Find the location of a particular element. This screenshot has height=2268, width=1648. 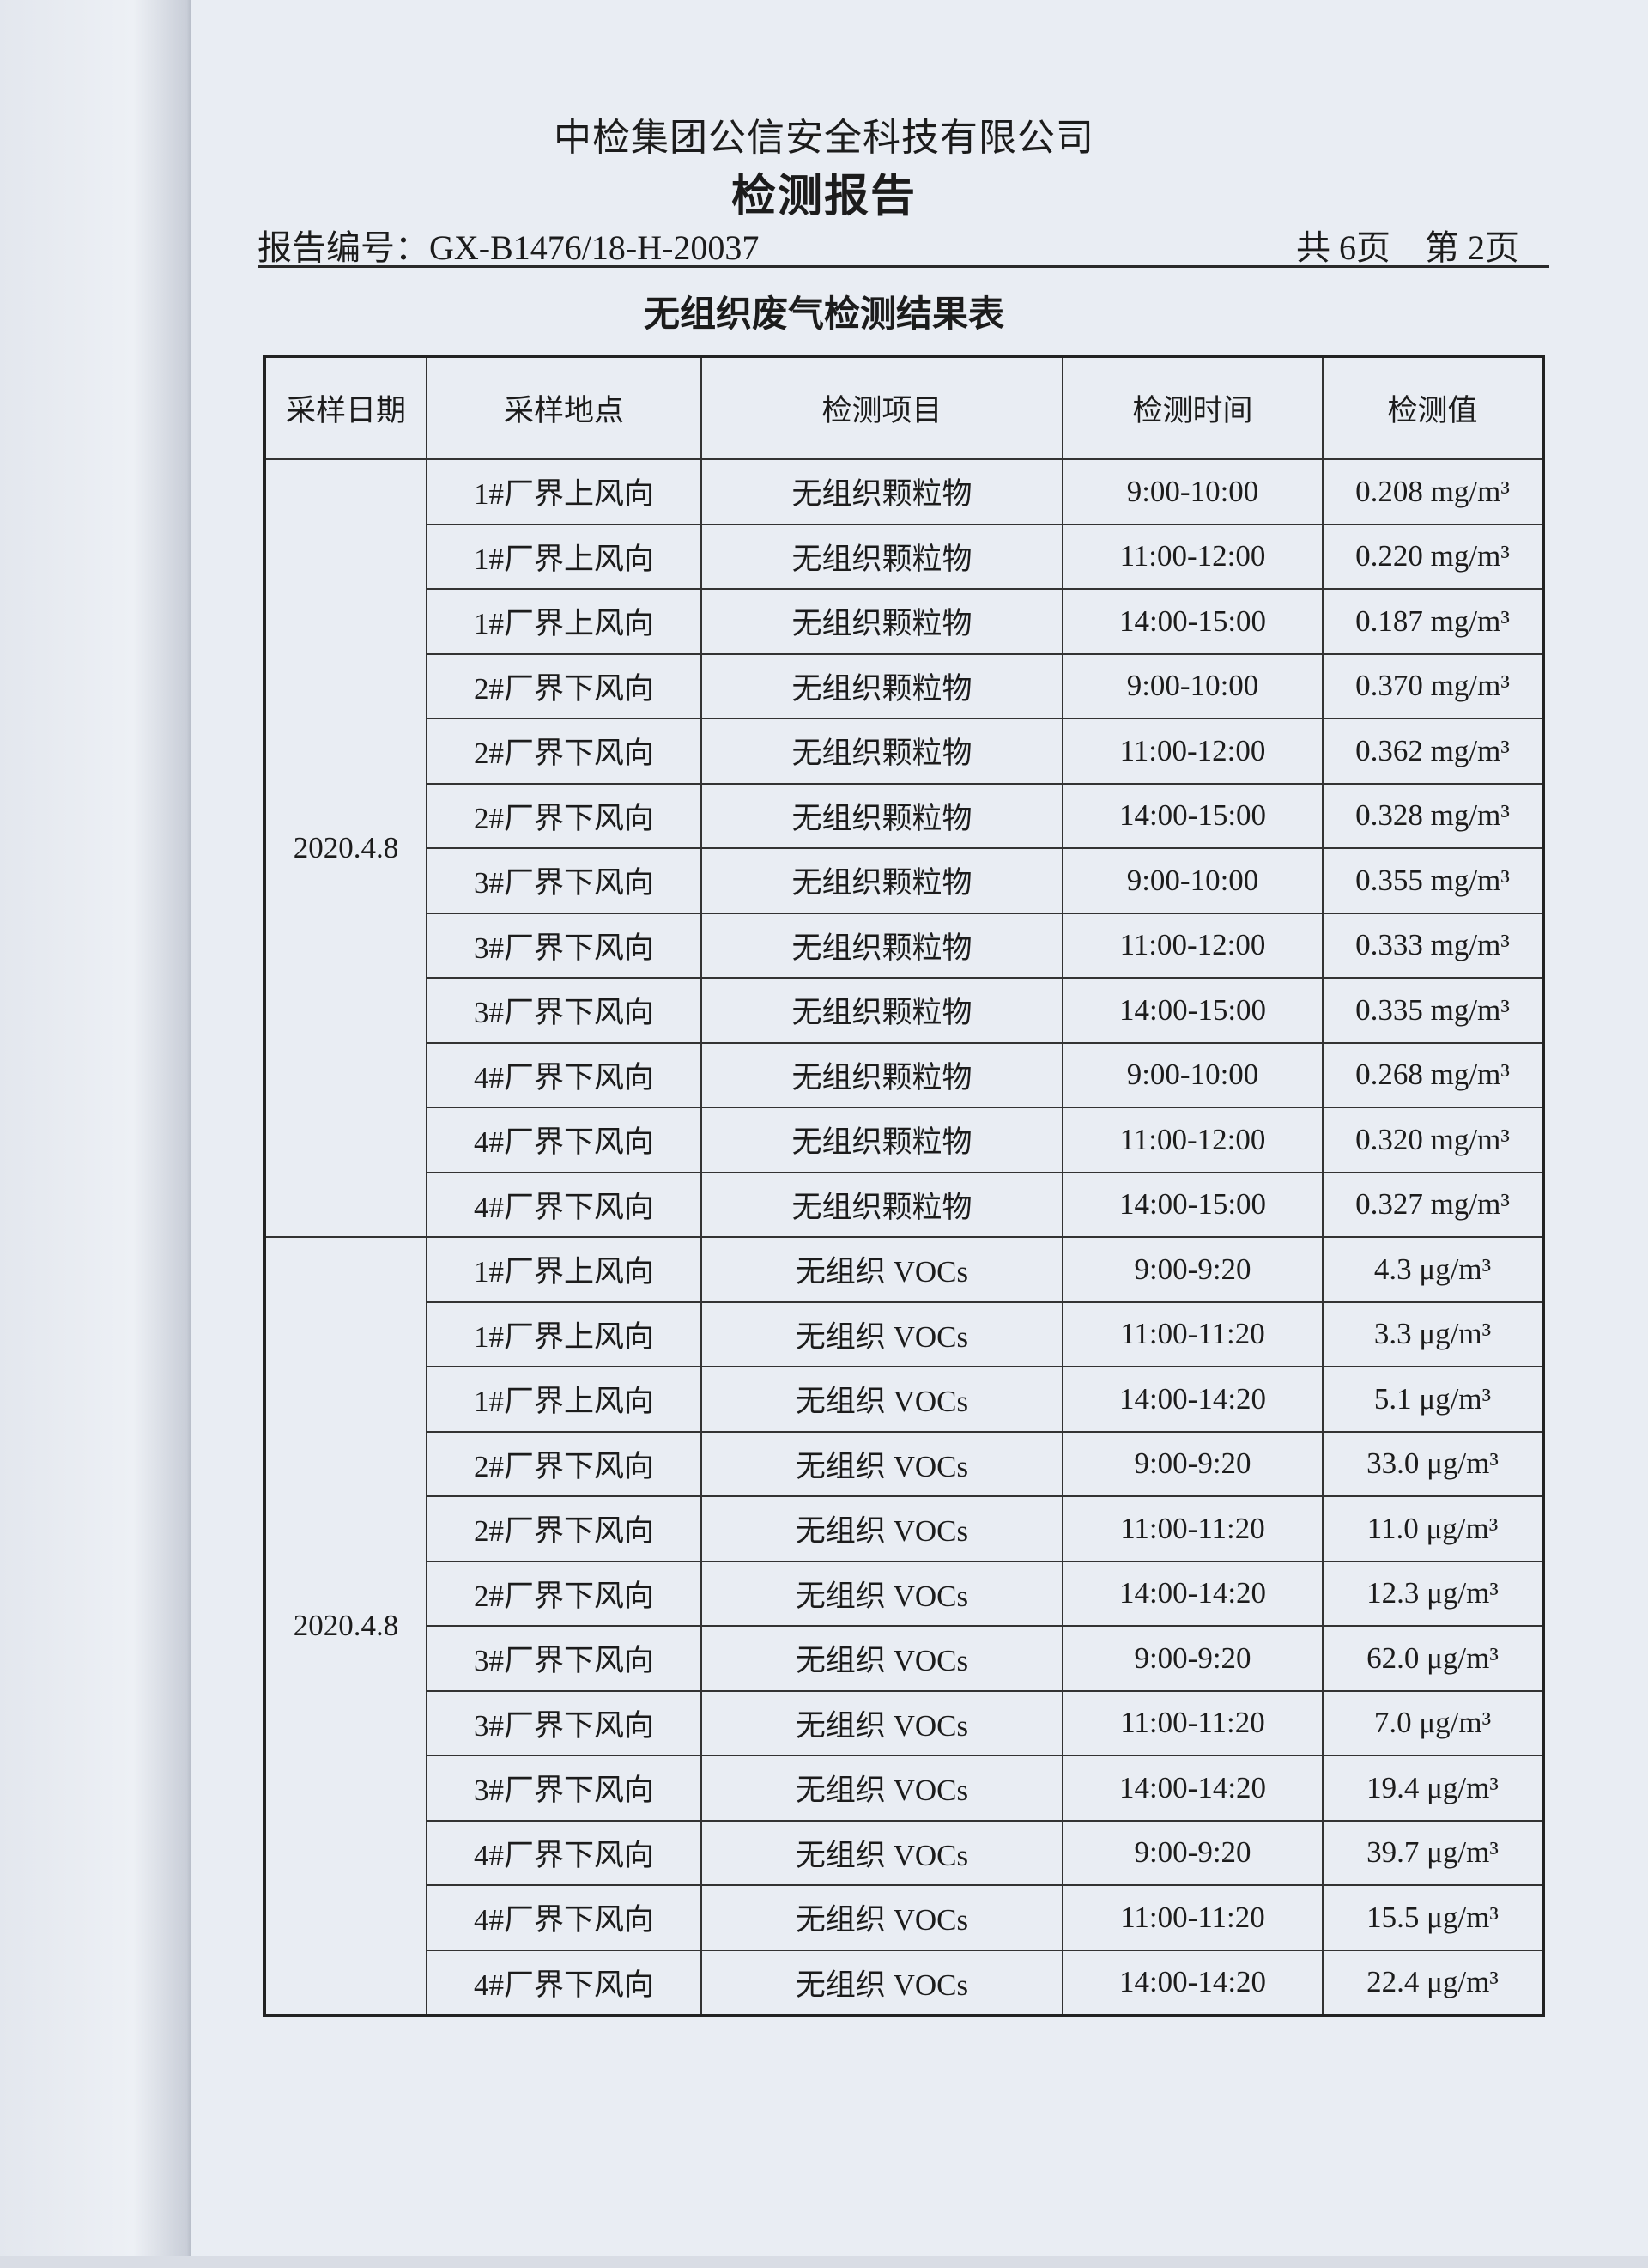

column-header-date: 采样日期 is located at coordinates (345, 407).